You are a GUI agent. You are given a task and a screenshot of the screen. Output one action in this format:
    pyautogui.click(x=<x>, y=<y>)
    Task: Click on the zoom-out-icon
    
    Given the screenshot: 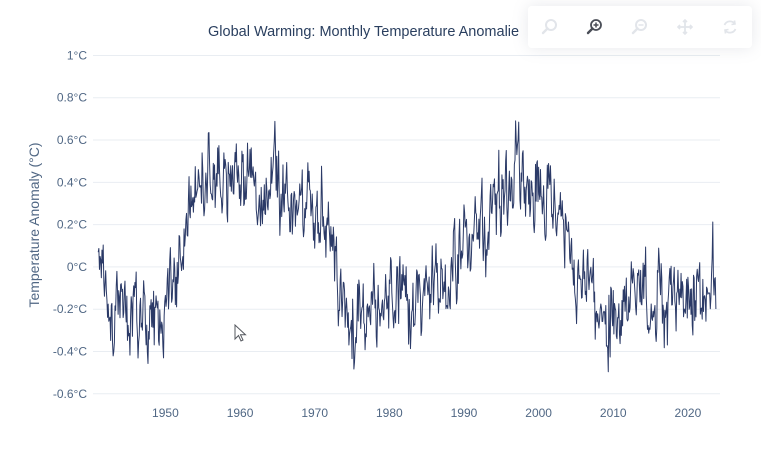 What is the action you would take?
    pyautogui.click(x=639, y=27)
    